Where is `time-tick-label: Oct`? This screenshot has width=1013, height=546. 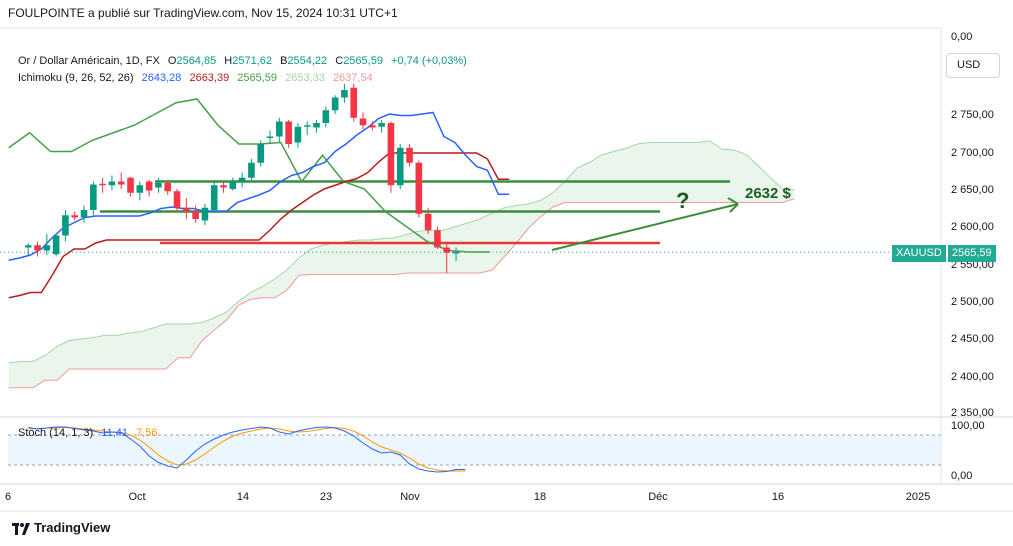
time-tick-label: Oct is located at coordinates (136, 497).